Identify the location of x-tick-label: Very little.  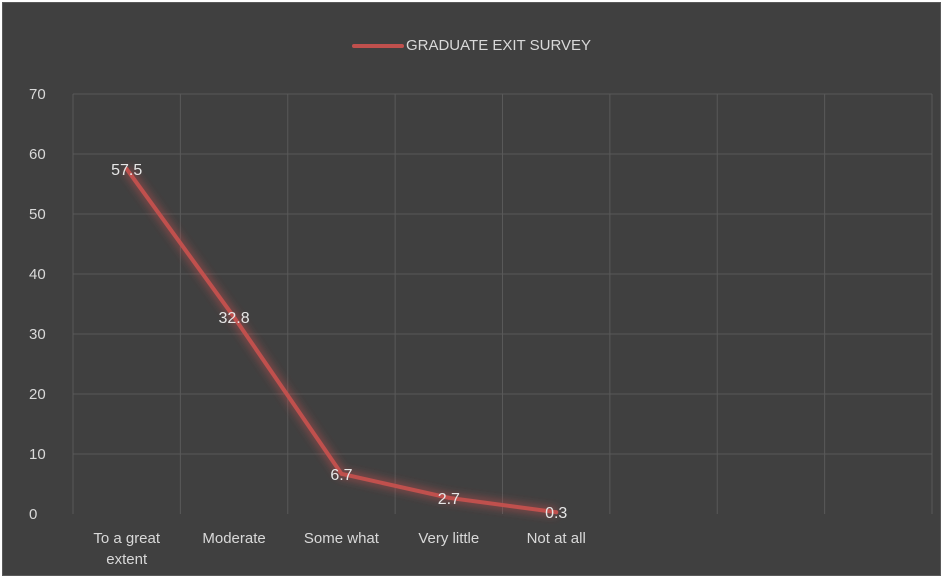
(448, 538).